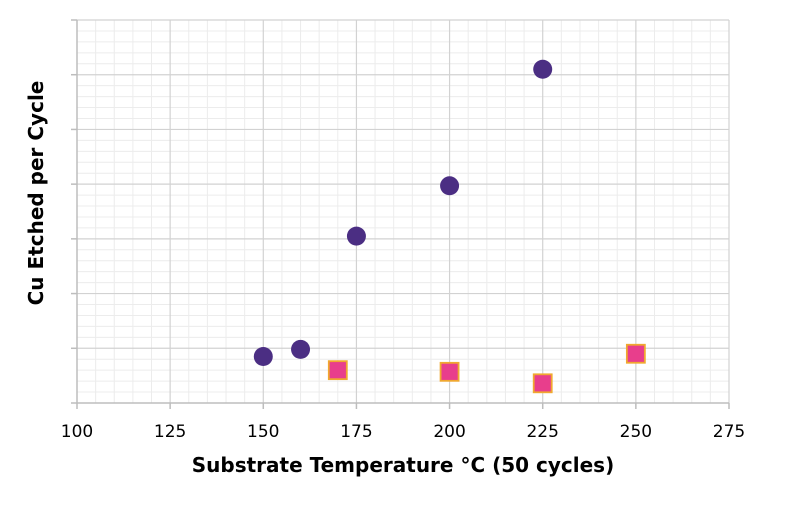  I want to click on x-tick-label: 125, so click(170, 432).